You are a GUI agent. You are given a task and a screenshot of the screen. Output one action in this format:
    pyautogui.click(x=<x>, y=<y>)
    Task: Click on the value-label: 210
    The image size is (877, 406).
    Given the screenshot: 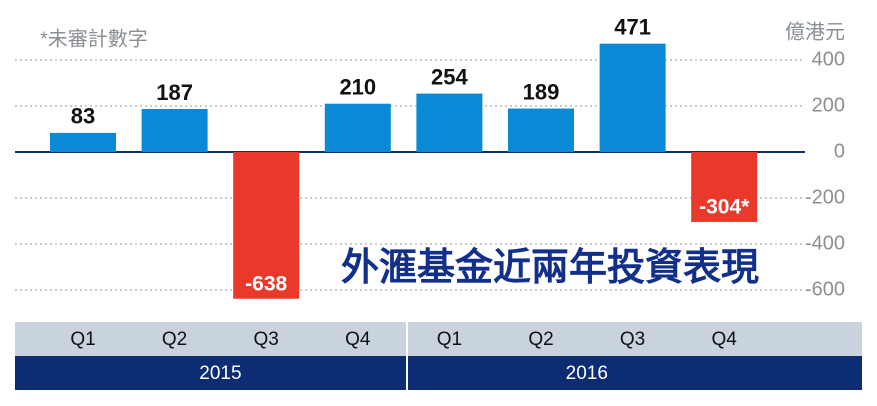 What is the action you would take?
    pyautogui.click(x=357, y=87)
    